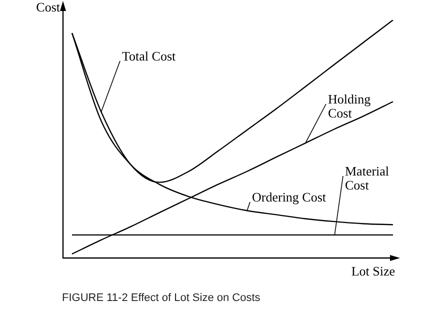 This screenshot has height=327, width=425. I want to click on text: Total Cost, so click(149, 56).